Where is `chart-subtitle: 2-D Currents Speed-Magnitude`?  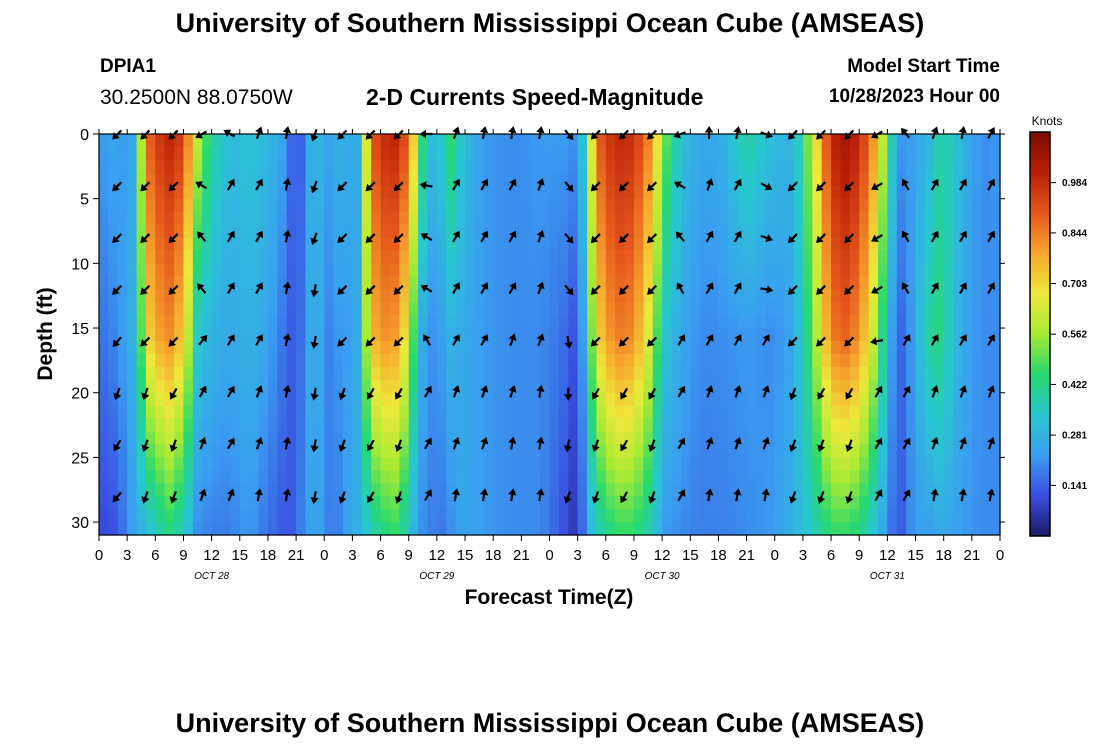 chart-subtitle: 2-D Currents Speed-Magnitude is located at coordinates (535, 97).